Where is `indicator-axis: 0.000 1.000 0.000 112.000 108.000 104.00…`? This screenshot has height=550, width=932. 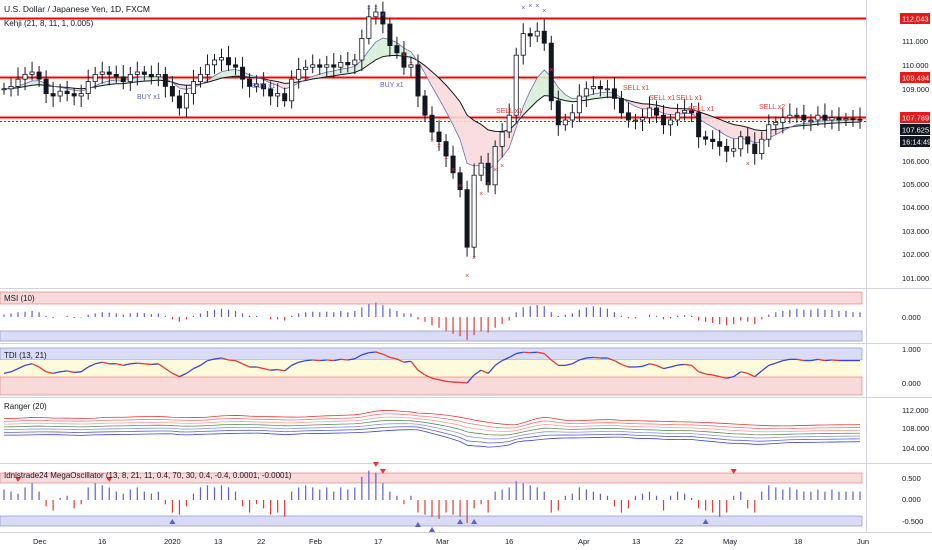 indicator-axis: 0.000 1.000 0.000 112.000 108.000 104.00… is located at coordinates (915, 419).